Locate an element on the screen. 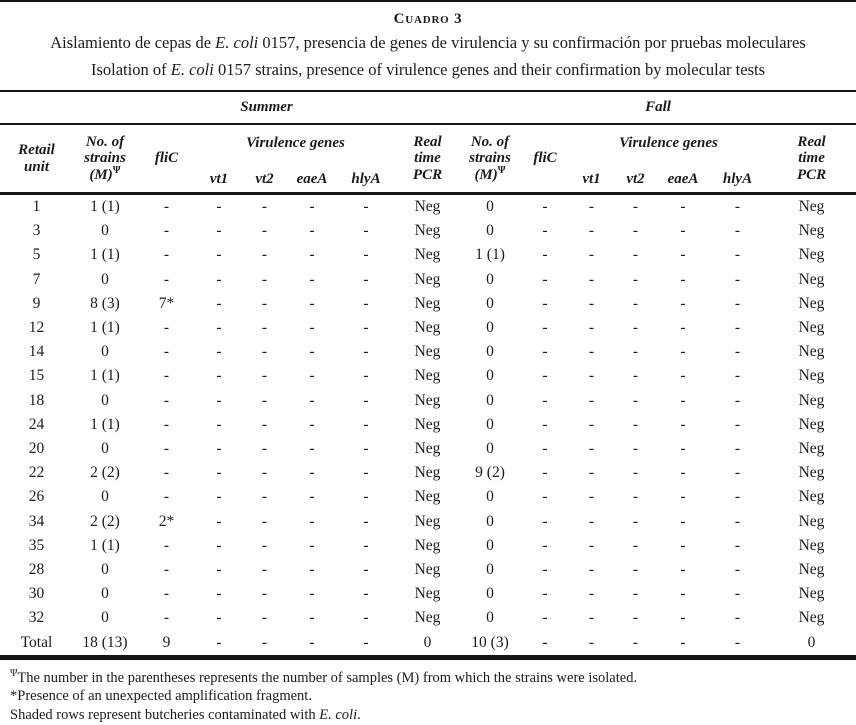 The image size is (856, 725). header-summer-eaeA: eaeA is located at coordinates (312, 178).